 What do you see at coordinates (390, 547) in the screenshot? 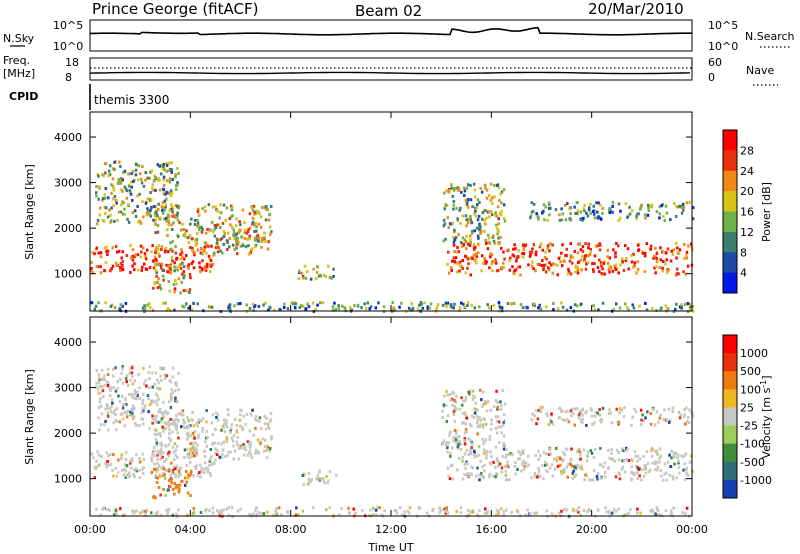
I see `time-xlabel: Time UT` at bounding box center [390, 547].